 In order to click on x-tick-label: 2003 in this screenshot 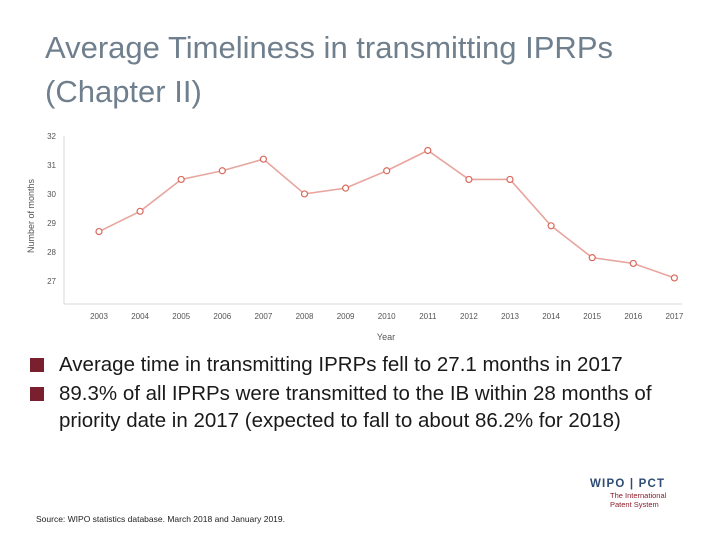, I will do `click(99, 316)`.